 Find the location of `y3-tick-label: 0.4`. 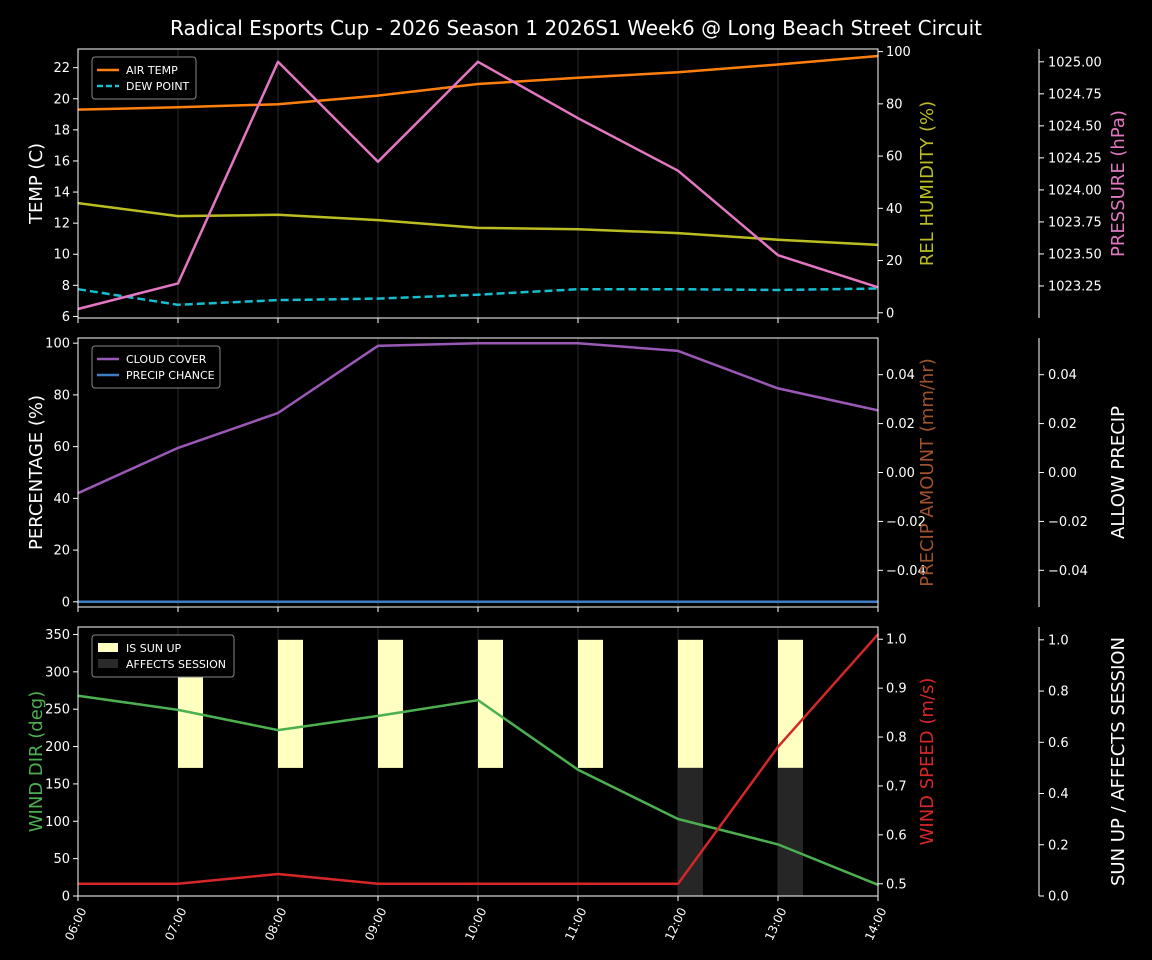

y3-tick-label: 0.4 is located at coordinates (1058, 794).